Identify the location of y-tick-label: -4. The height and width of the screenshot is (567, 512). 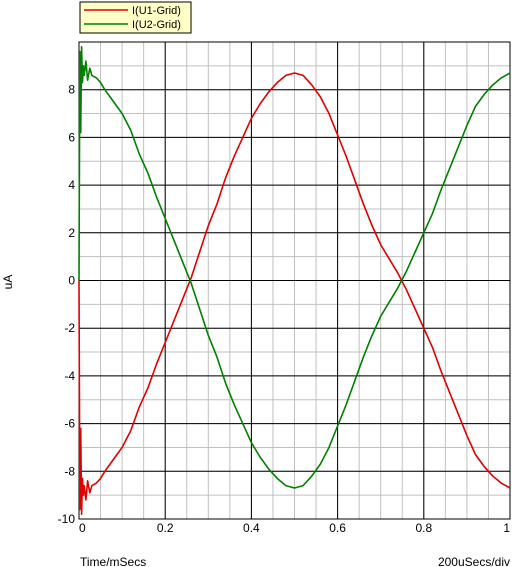
(69, 376).